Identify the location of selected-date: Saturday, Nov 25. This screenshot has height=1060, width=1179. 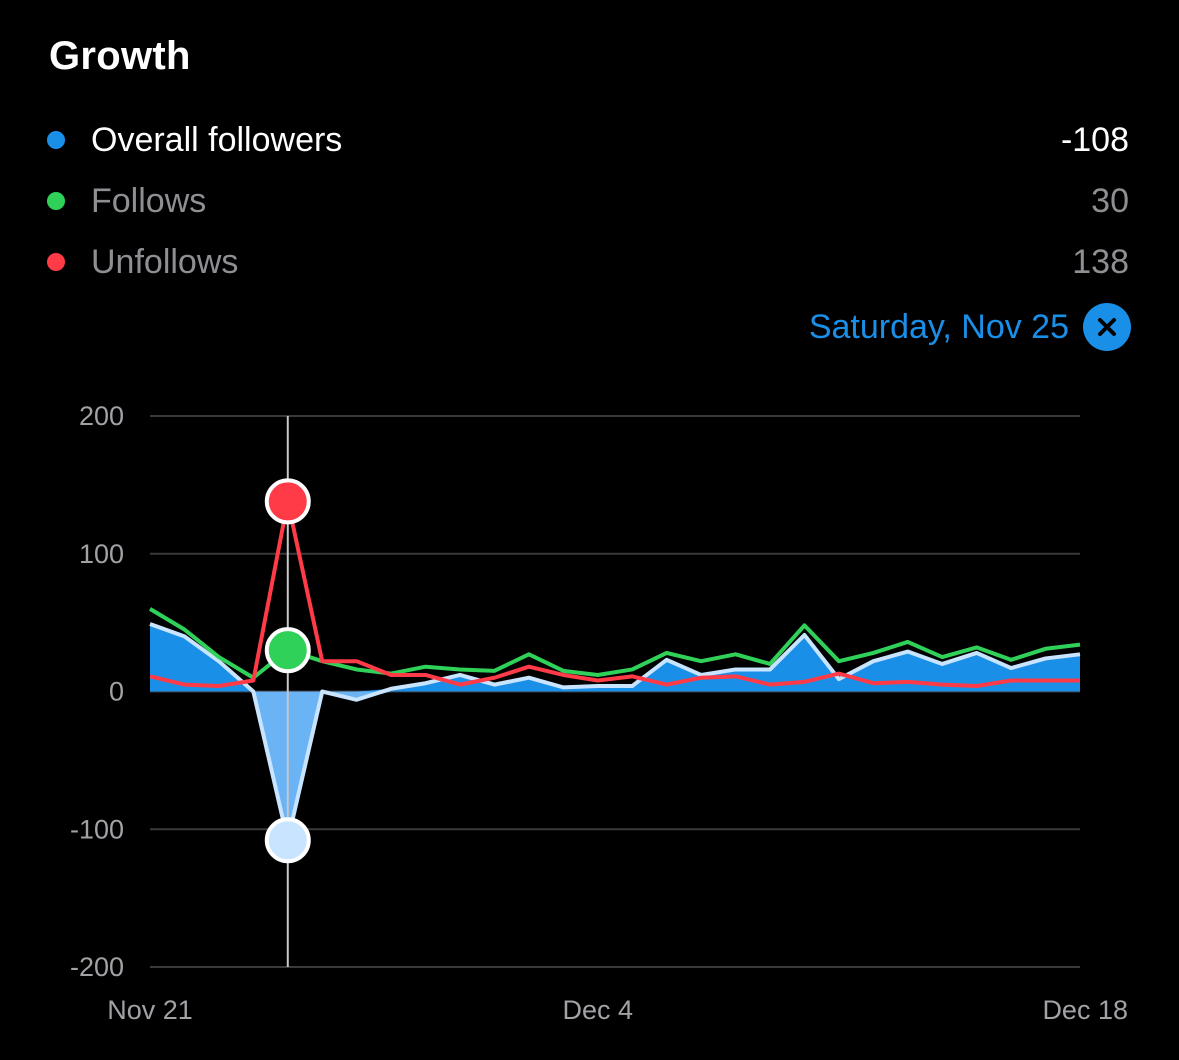
(970, 327).